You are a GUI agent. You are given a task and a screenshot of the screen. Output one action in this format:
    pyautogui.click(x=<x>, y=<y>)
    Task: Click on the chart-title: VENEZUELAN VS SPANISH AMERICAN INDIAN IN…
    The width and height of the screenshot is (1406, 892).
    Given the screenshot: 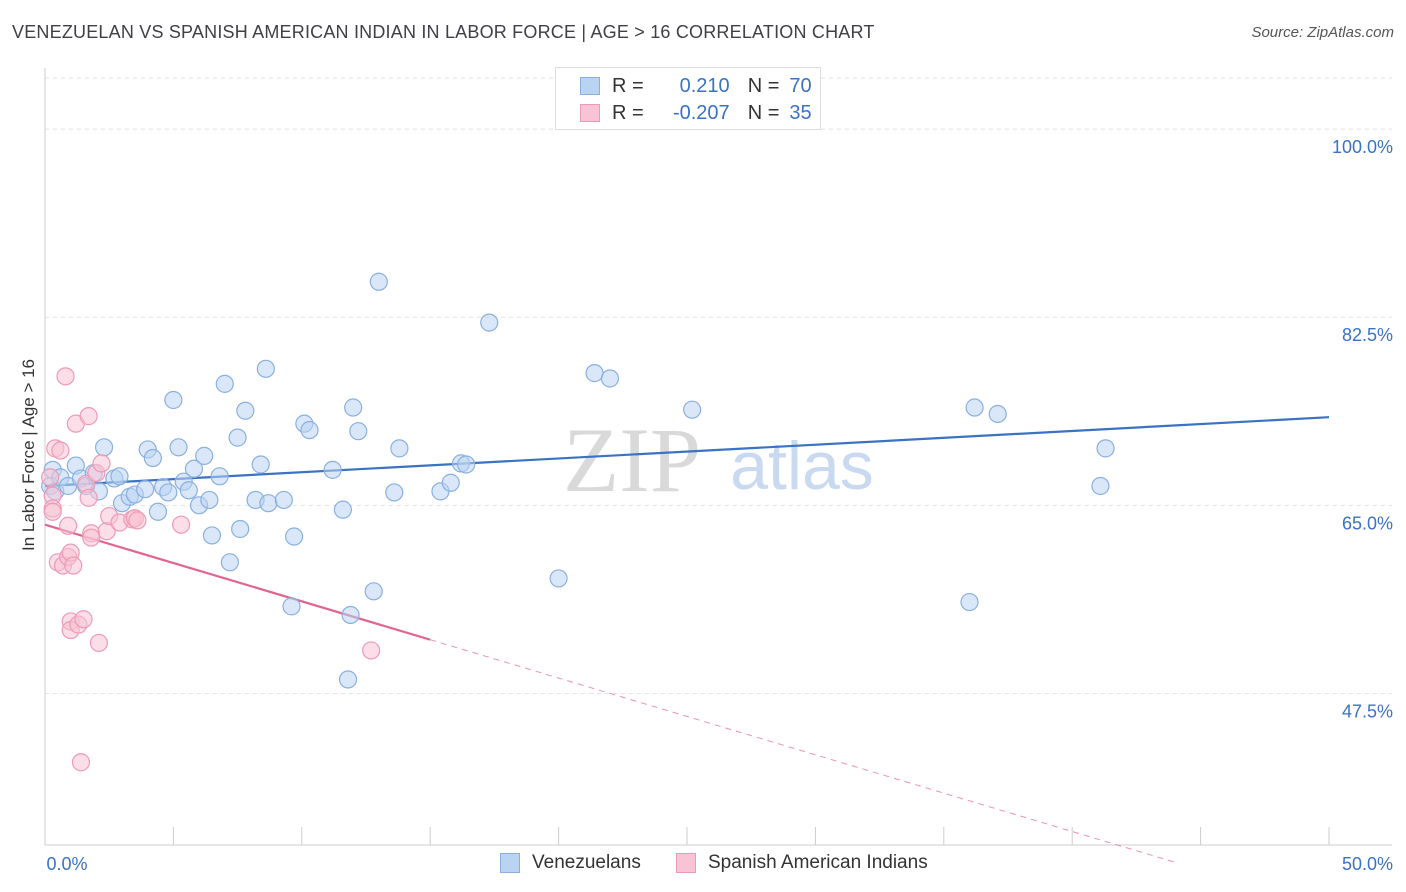 What is the action you would take?
    pyautogui.click(x=443, y=32)
    